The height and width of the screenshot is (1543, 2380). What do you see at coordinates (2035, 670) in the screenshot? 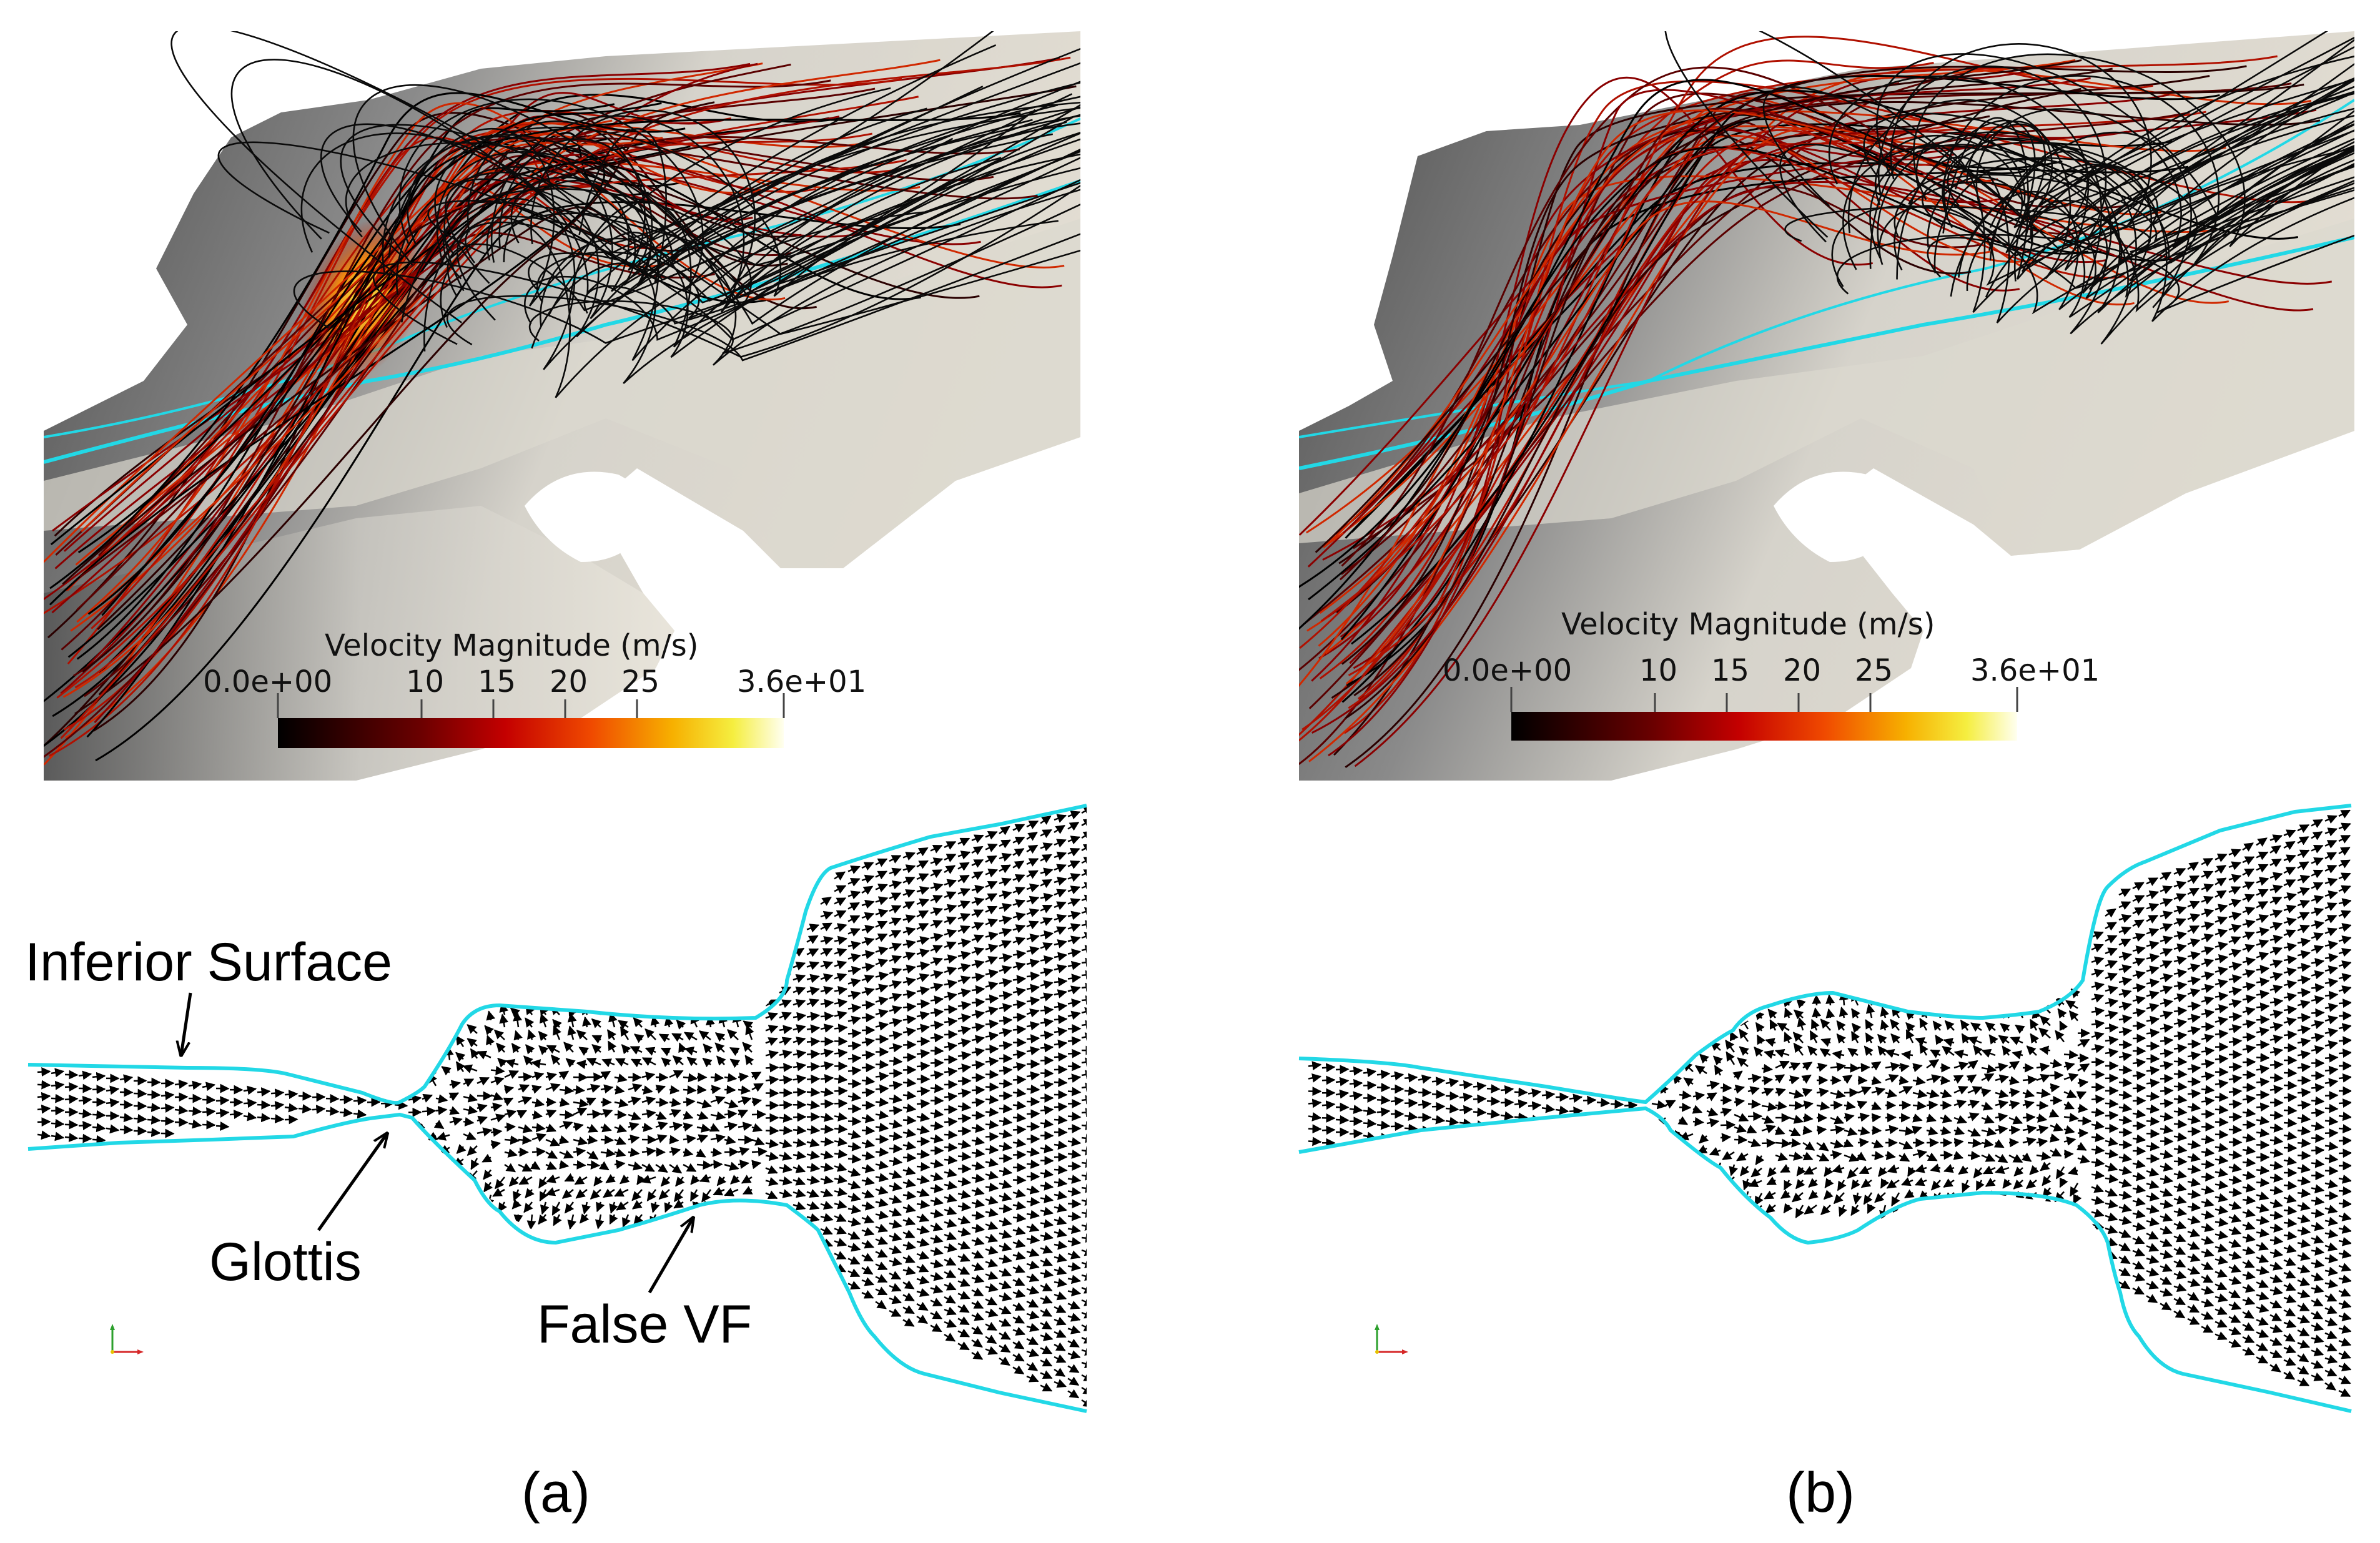
I see `colorbar-tick-5: 3.6e+01` at bounding box center [2035, 670].